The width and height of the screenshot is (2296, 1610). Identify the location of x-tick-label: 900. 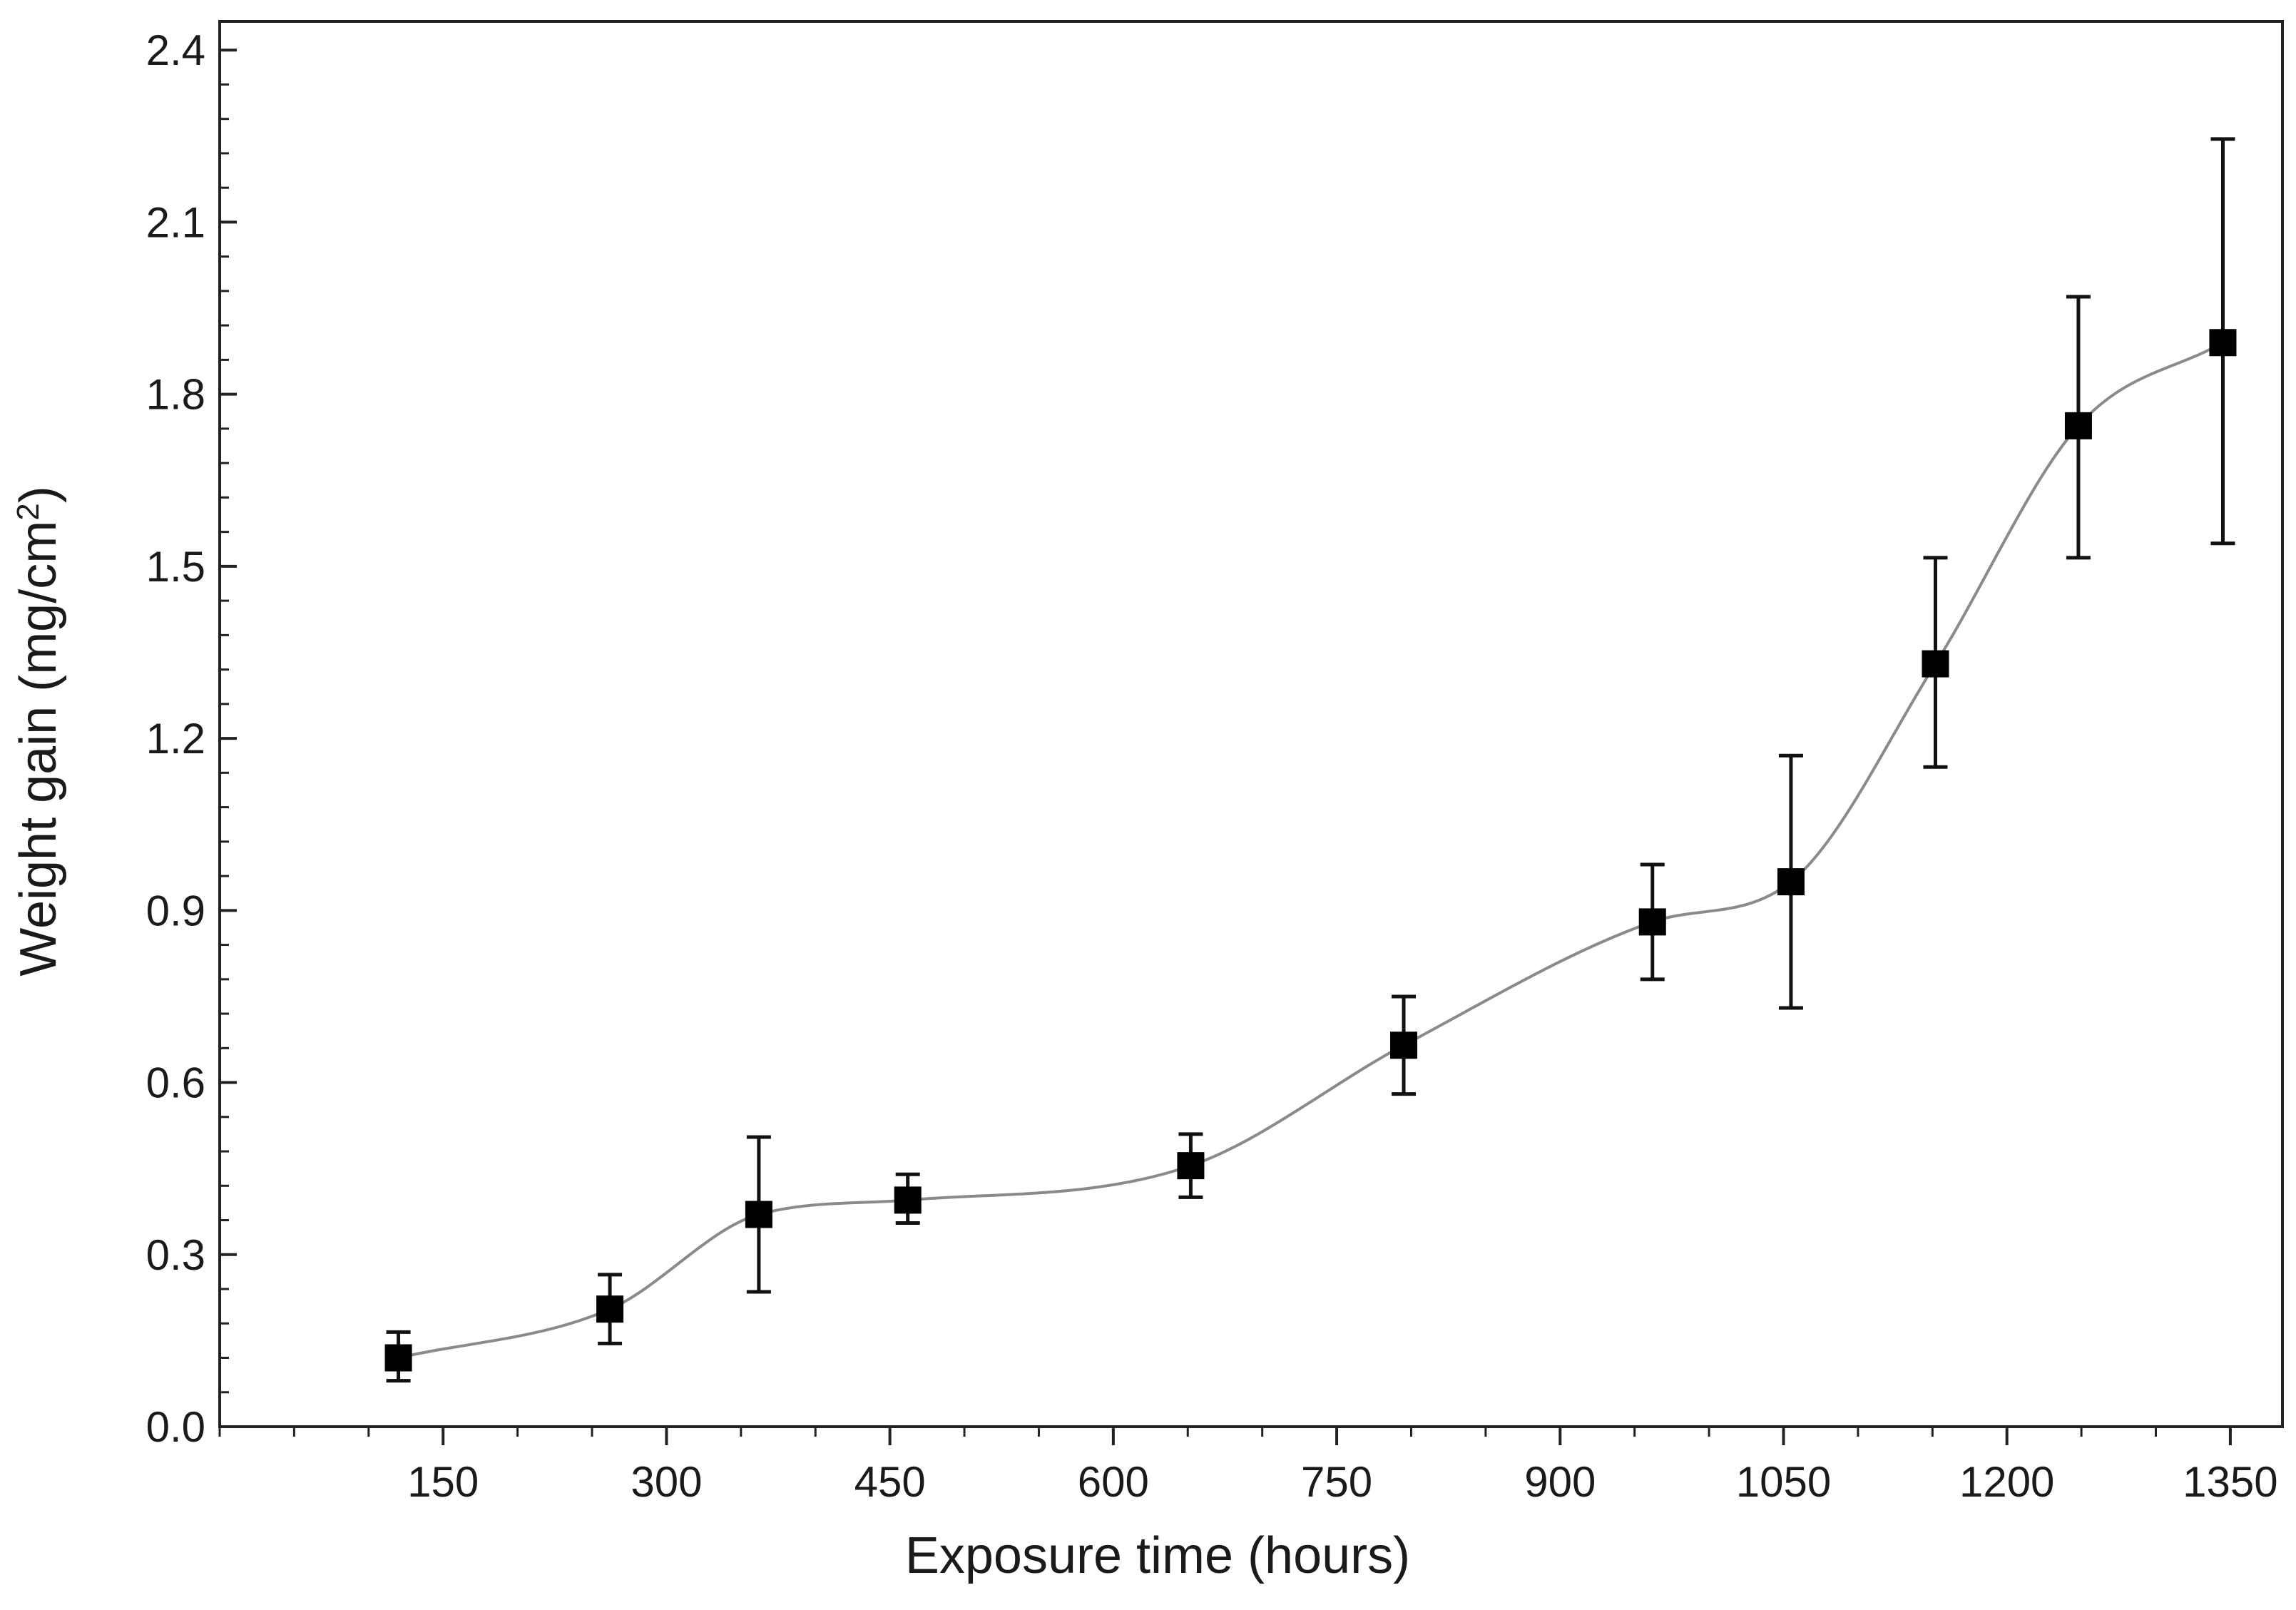
(1560, 1482).